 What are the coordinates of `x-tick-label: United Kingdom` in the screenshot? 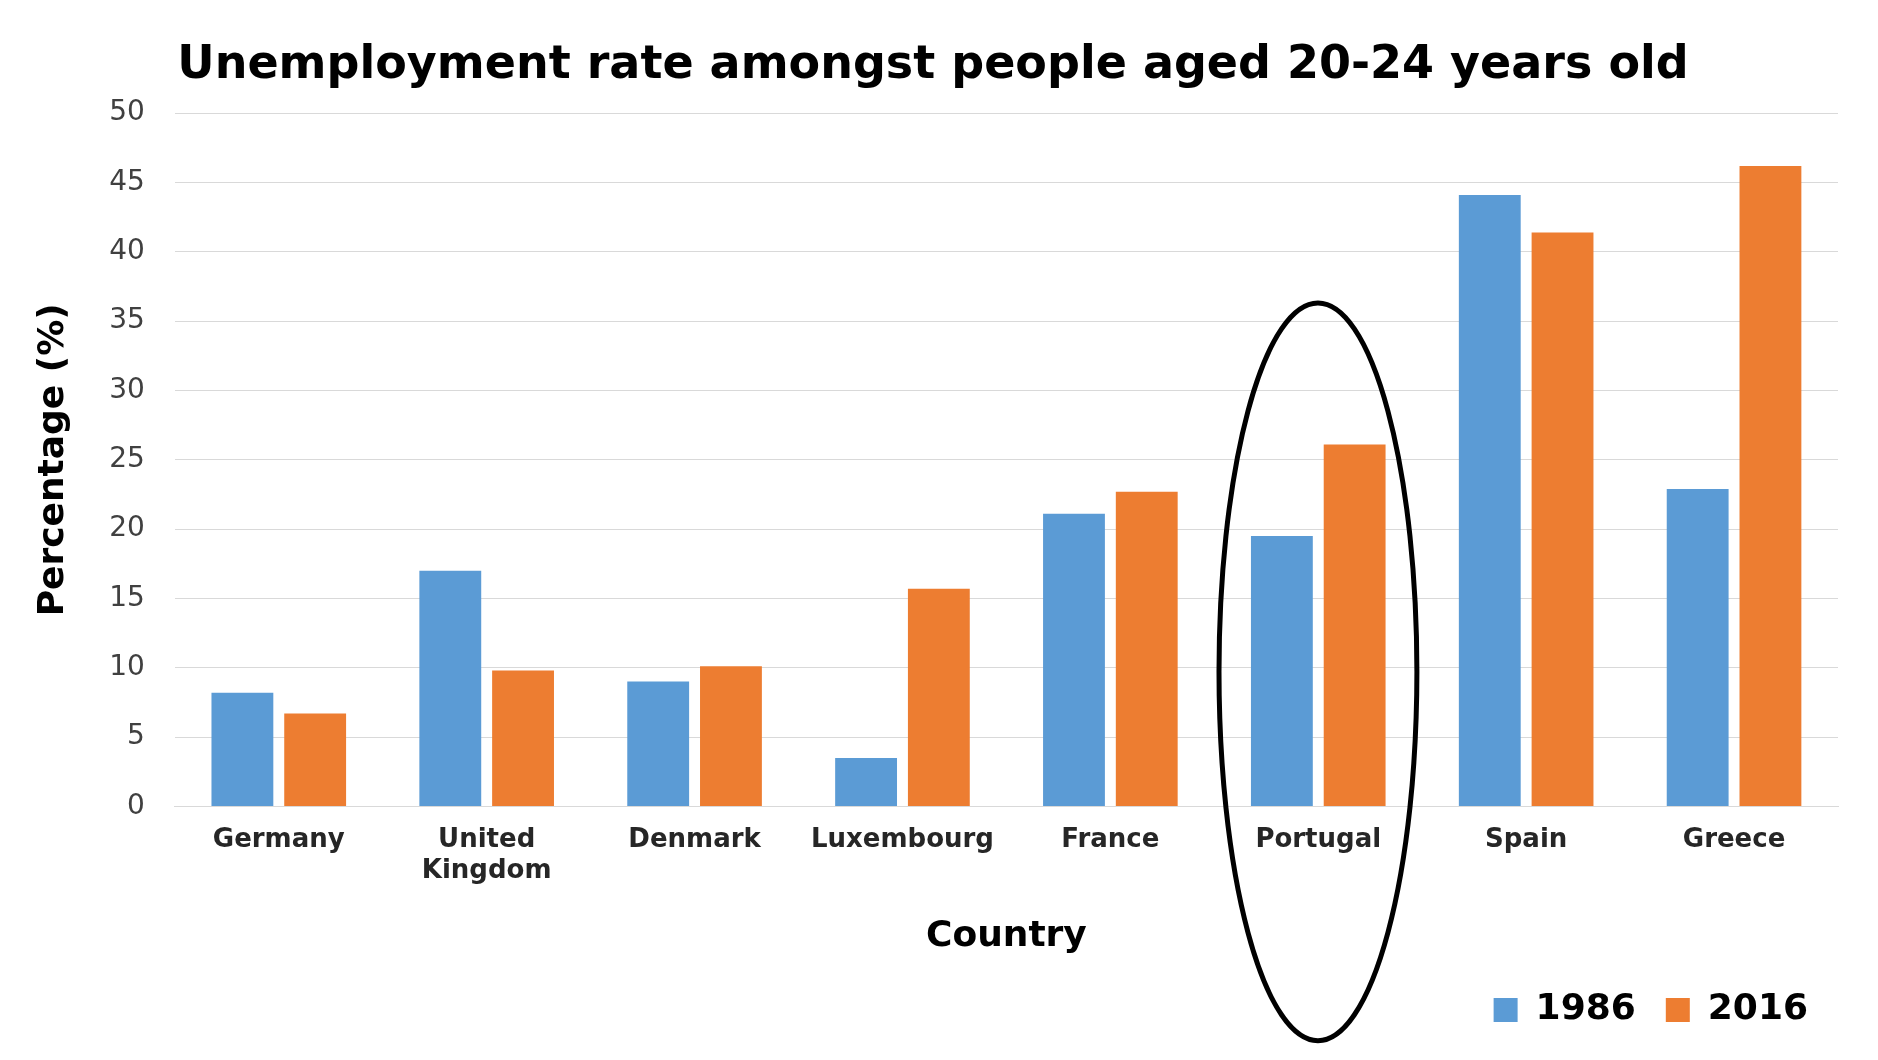 It's located at (486, 853).